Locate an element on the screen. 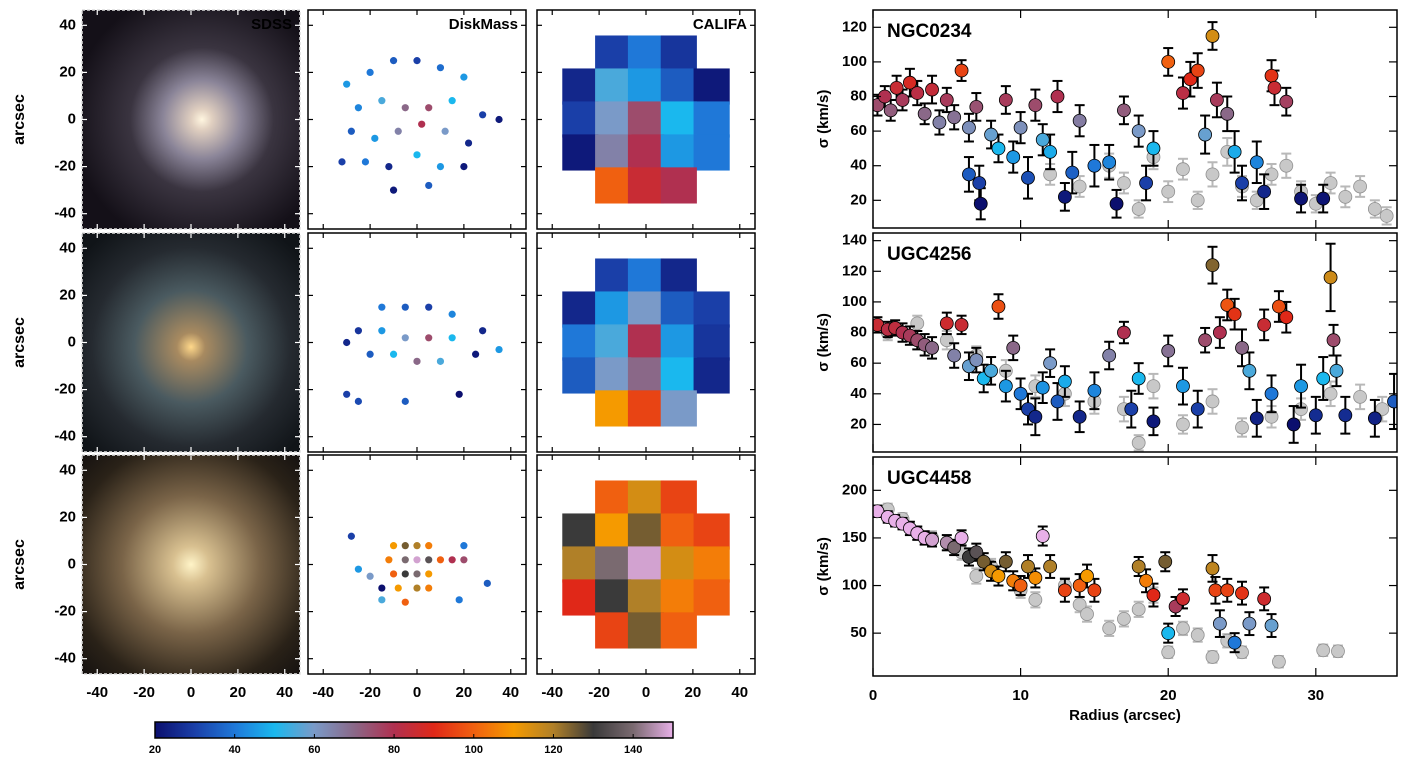 The image size is (1403, 758). y-tick-label: 20 is located at coordinates (67, 516).